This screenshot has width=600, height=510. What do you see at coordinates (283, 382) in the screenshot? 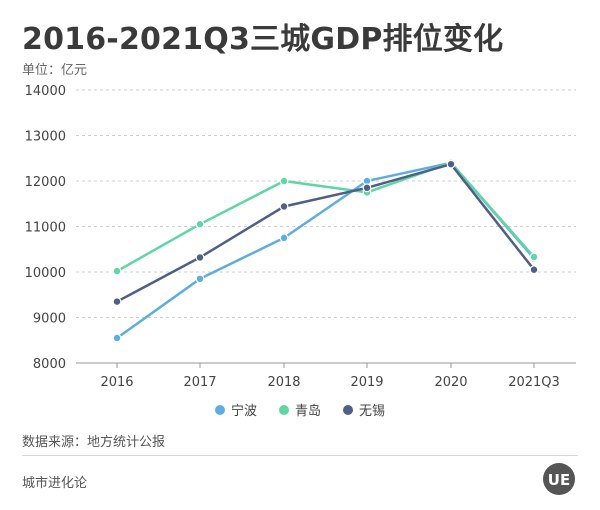
I see `x-tick-label: 2018` at bounding box center [283, 382].